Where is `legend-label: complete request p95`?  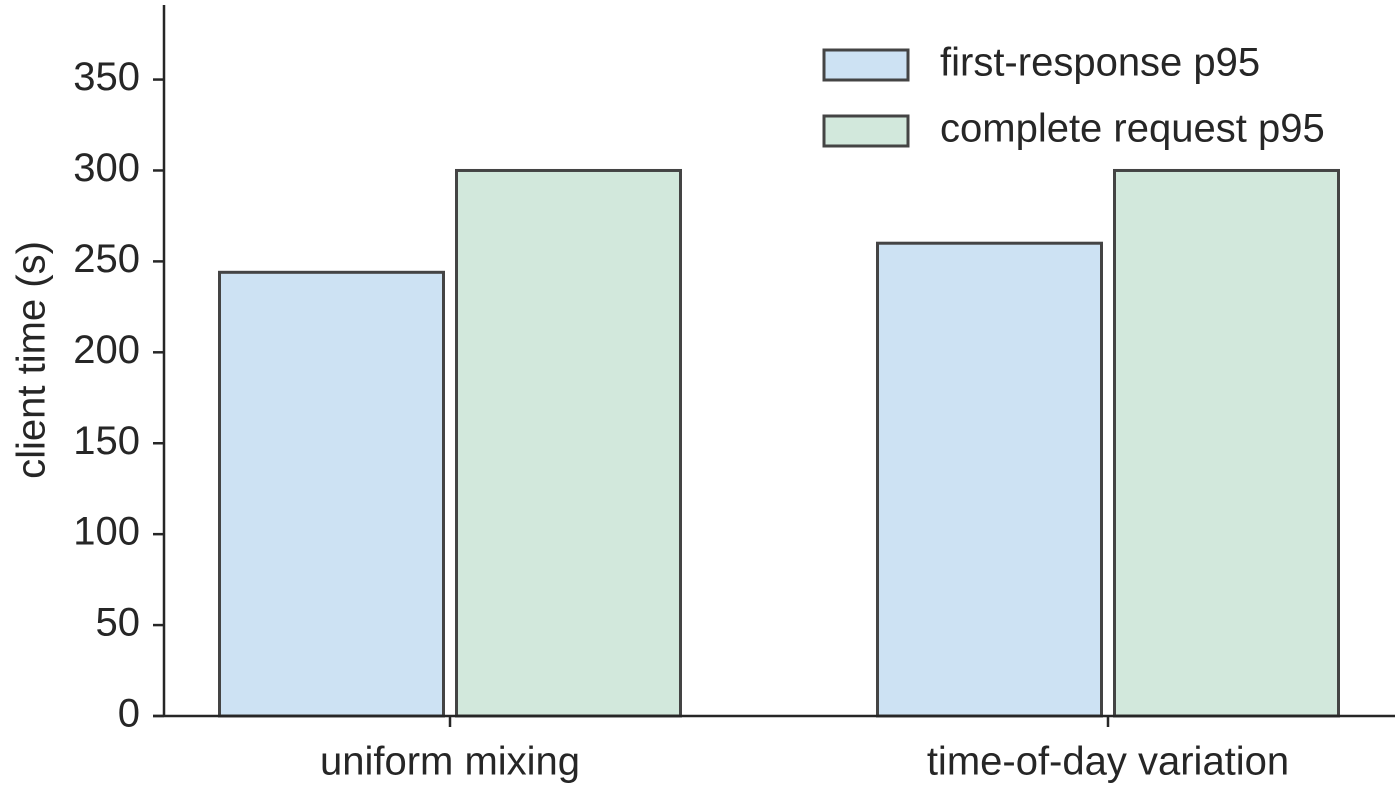
legend-label: complete request p95 is located at coordinates (1132, 129).